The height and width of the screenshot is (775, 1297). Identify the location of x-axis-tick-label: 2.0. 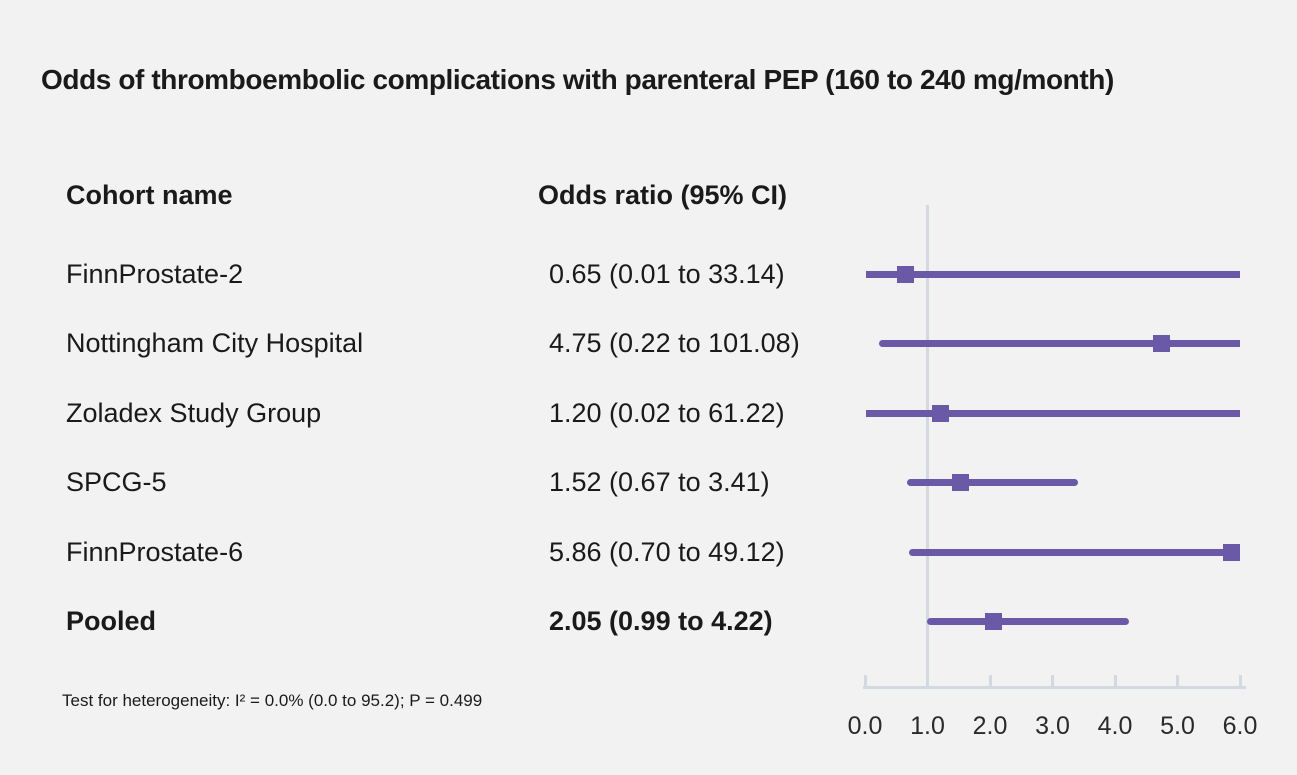
(990, 726).